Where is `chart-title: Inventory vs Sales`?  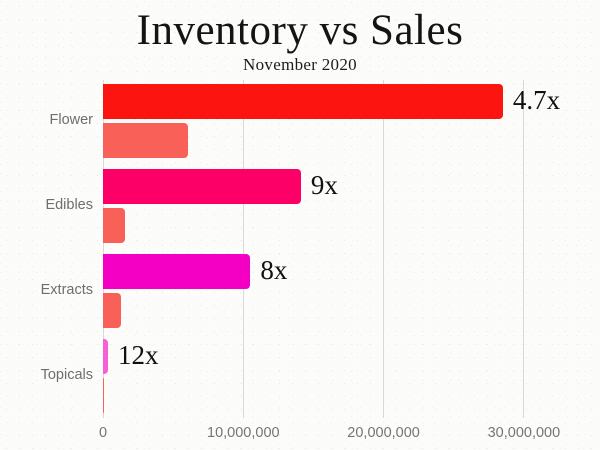
chart-title: Inventory vs Sales is located at coordinates (300, 30).